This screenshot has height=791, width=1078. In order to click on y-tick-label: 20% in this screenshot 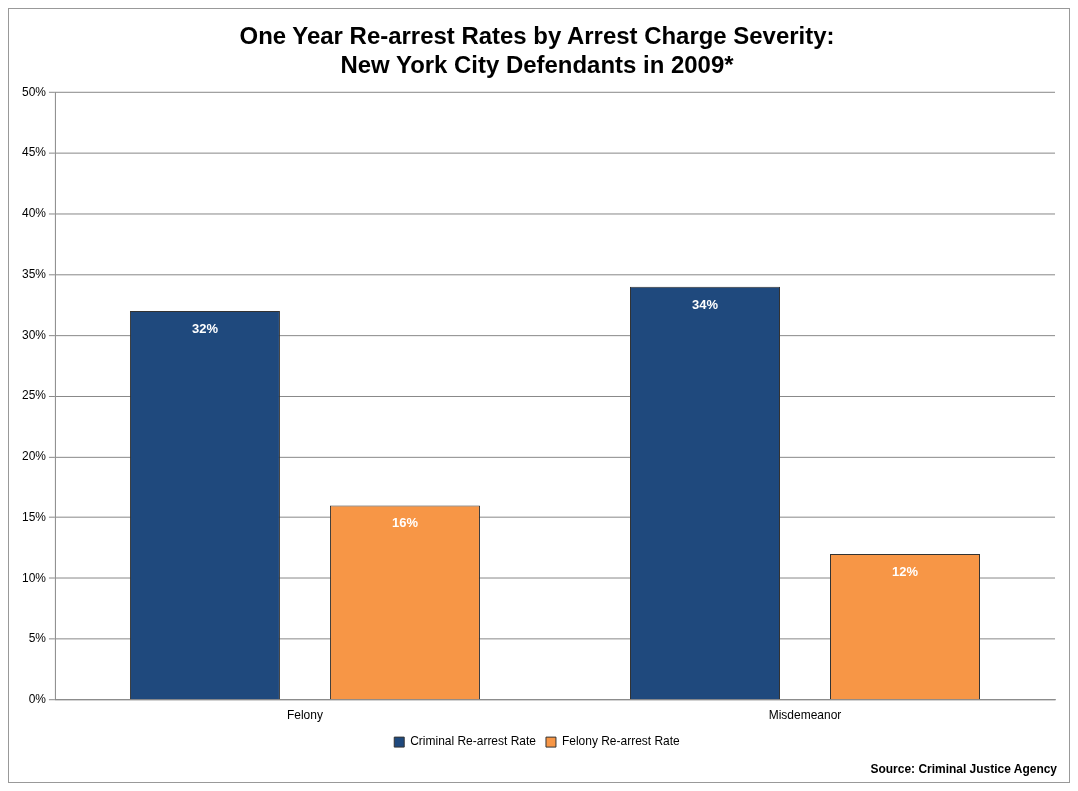, I will do `click(34, 456)`.